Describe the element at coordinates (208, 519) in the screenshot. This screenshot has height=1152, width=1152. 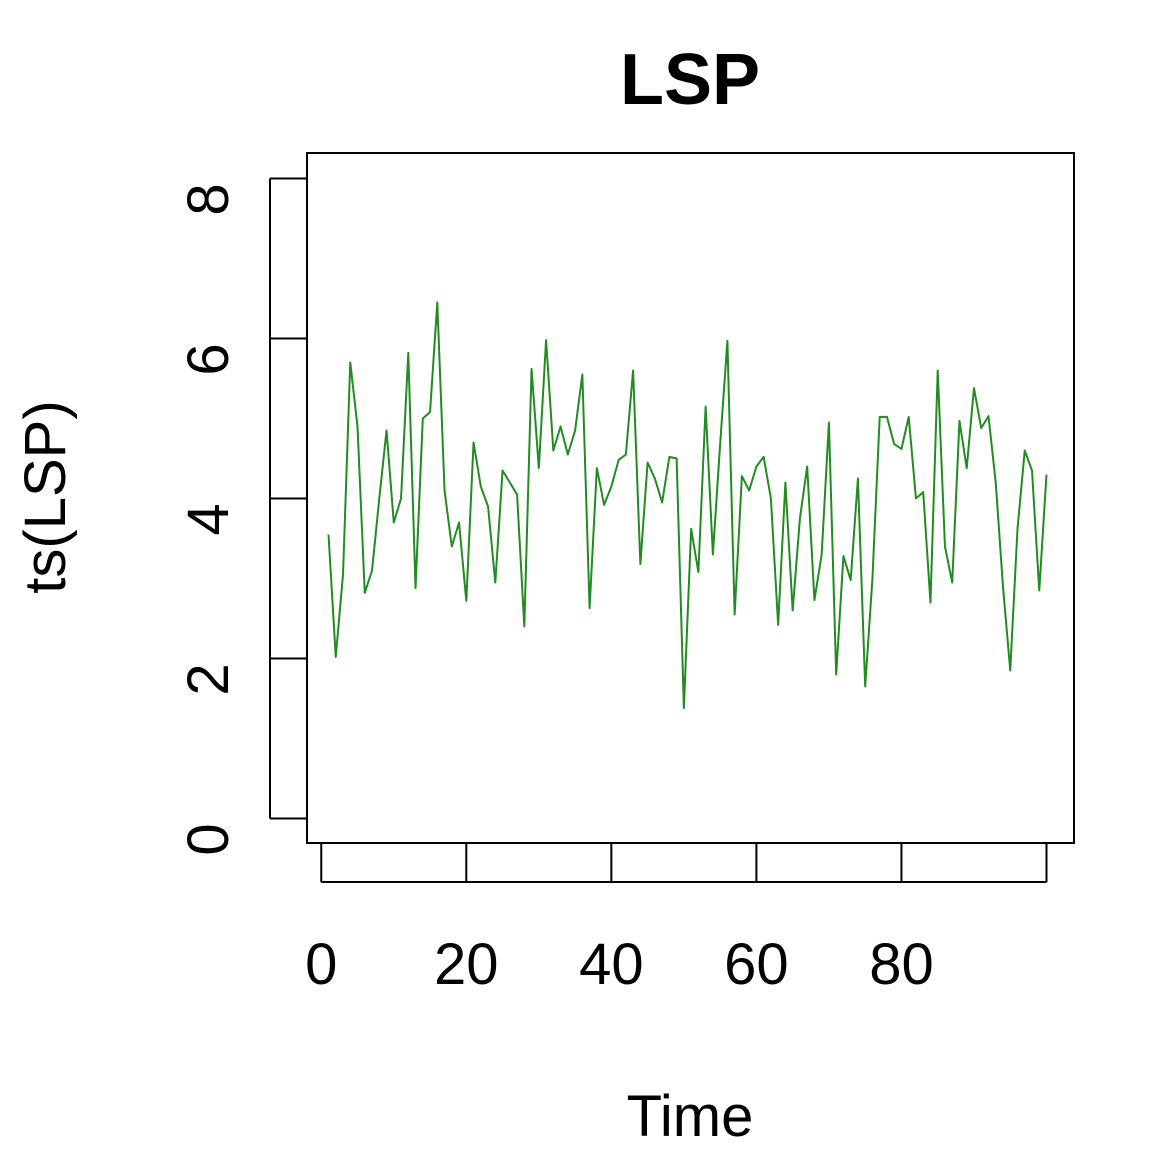
I see `y-tick-label: 4` at that location.